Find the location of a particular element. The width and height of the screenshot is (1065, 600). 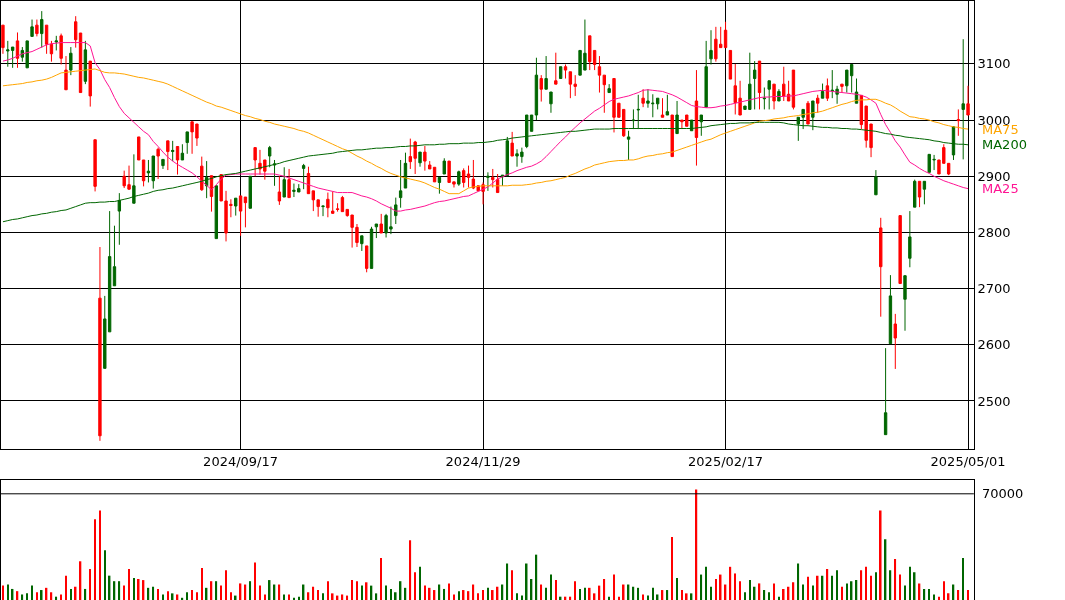

x-tick-label: 2024/09/17 is located at coordinates (241, 461).